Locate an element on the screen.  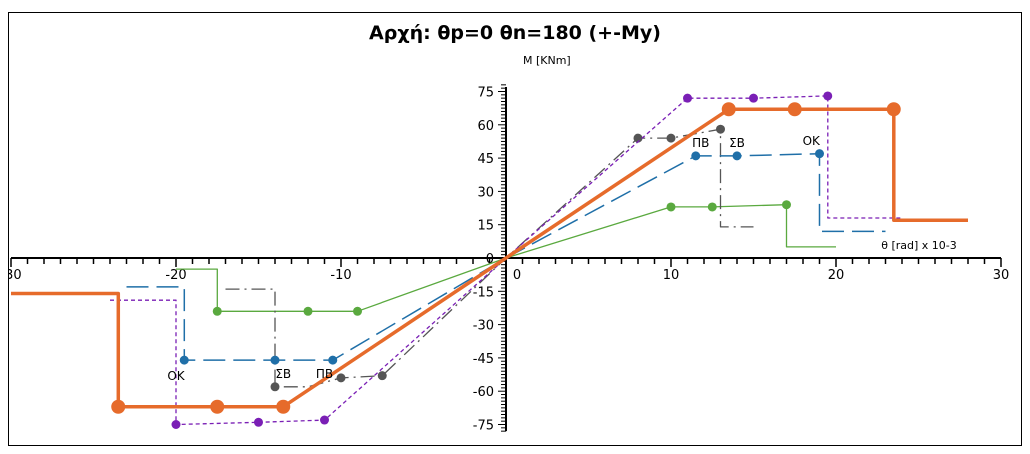
chart-title: Αρχή: θp=0 θn=180 (+-My) is located at coordinates (515, 33).